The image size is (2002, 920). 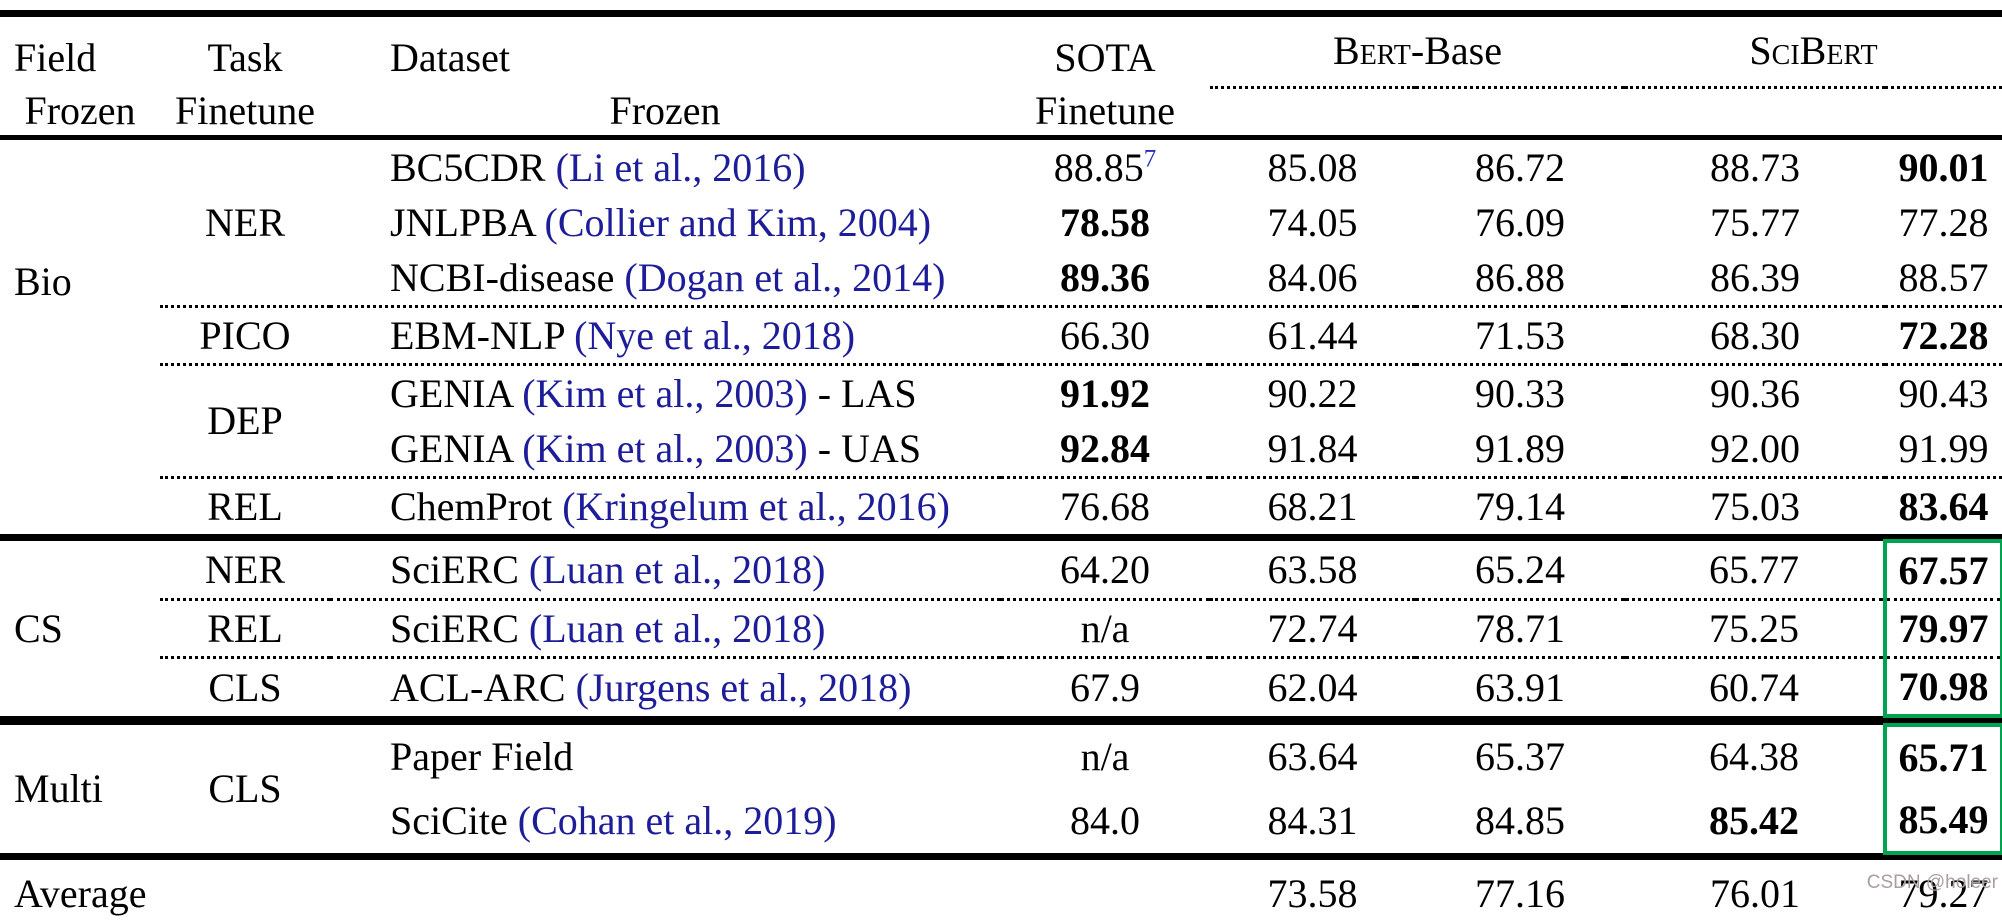 What do you see at coordinates (665, 110) in the screenshot?
I see `col-header-scibert-frozen: Frozen` at bounding box center [665, 110].